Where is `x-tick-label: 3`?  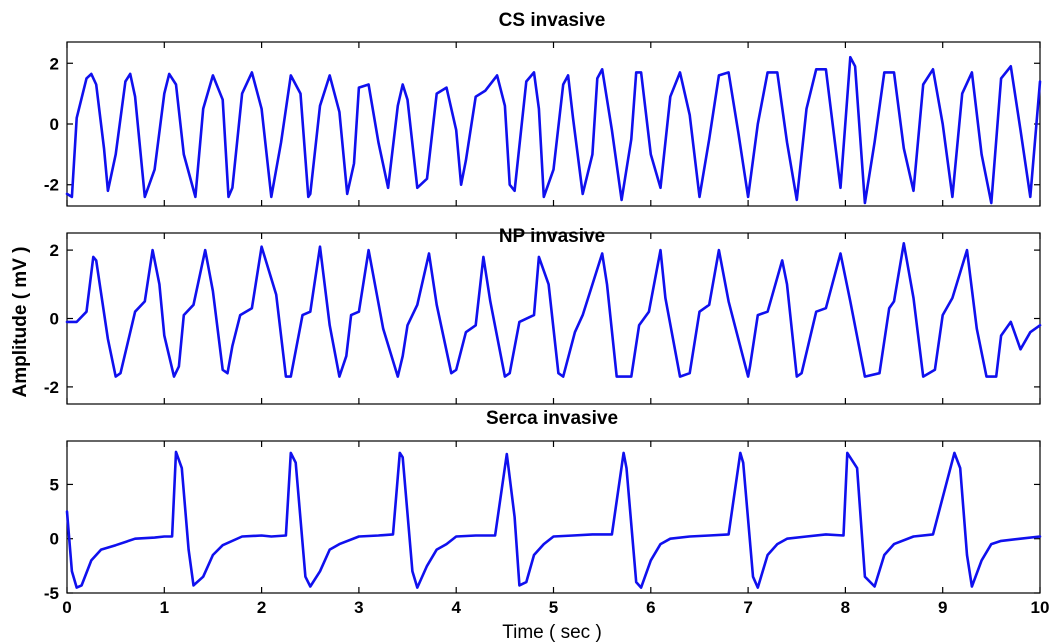
x-tick-label: 3 is located at coordinates (358, 607).